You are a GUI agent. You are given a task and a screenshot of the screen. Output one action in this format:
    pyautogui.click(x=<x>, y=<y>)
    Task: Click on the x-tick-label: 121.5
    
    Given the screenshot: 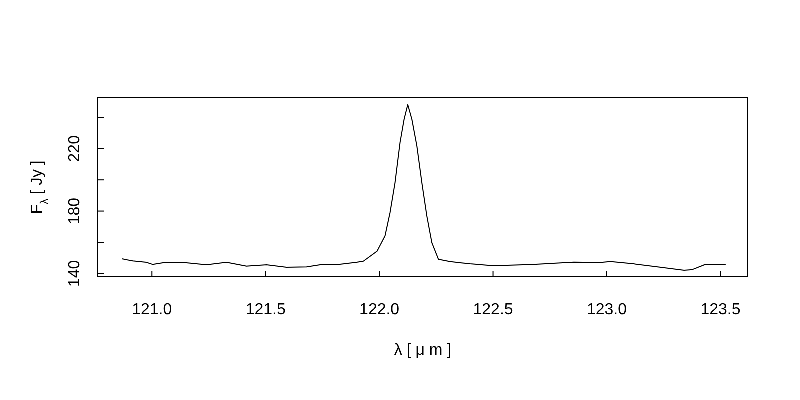 What is the action you would take?
    pyautogui.click(x=266, y=309)
    